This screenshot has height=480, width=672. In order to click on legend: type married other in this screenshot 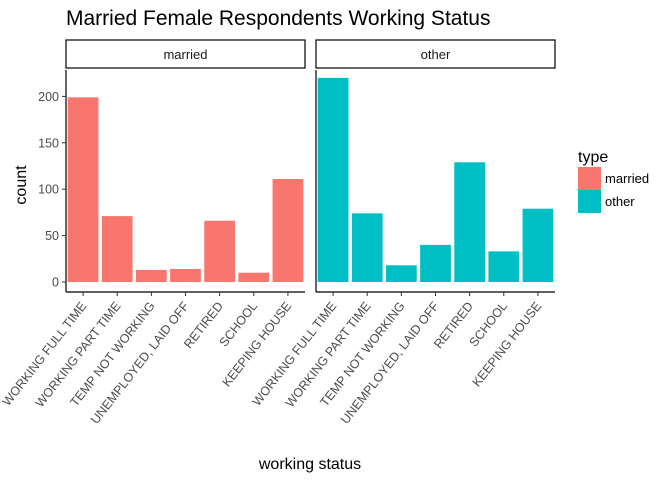, I will do `click(613, 181)`.